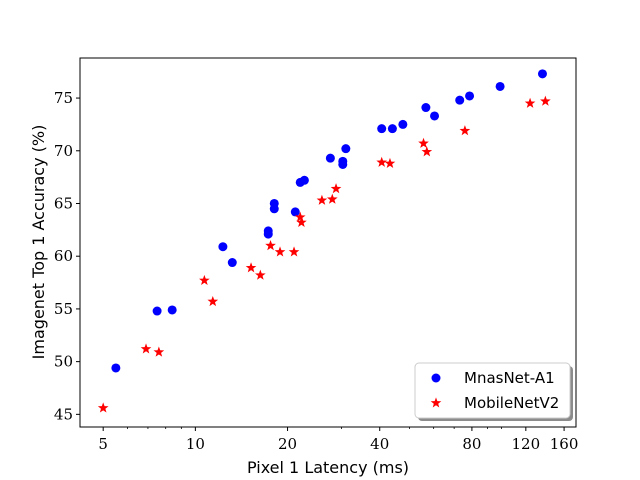 Image resolution: width=640 pixels, height=480 pixels. Describe the element at coordinates (63, 362) in the screenshot. I see `y-tick-label: 50` at that location.